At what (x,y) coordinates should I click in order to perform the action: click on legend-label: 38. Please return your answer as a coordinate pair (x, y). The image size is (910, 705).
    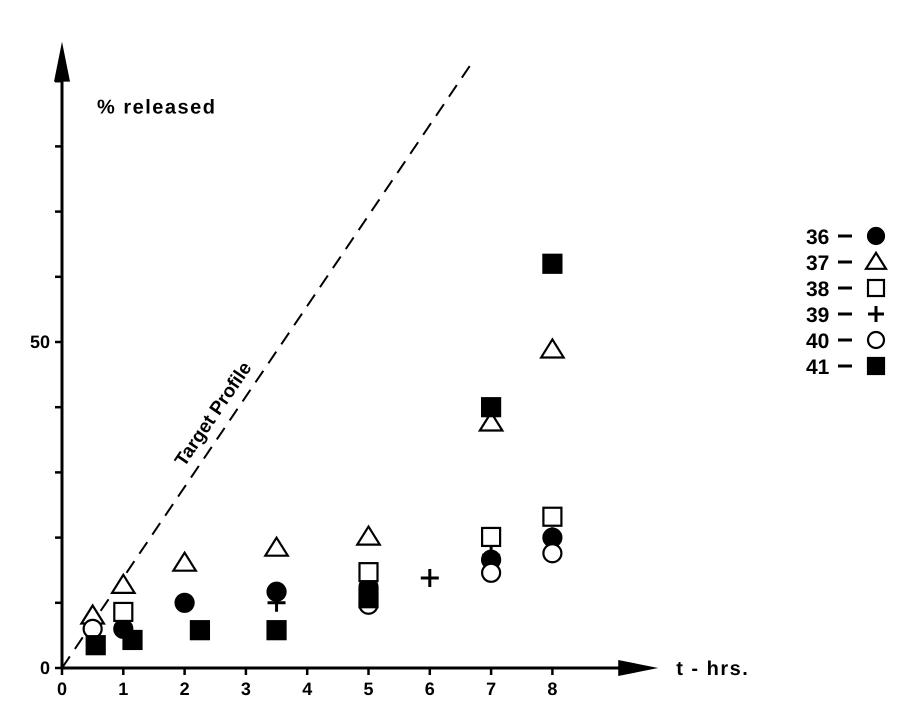
    Looking at the image, I should click on (818, 289).